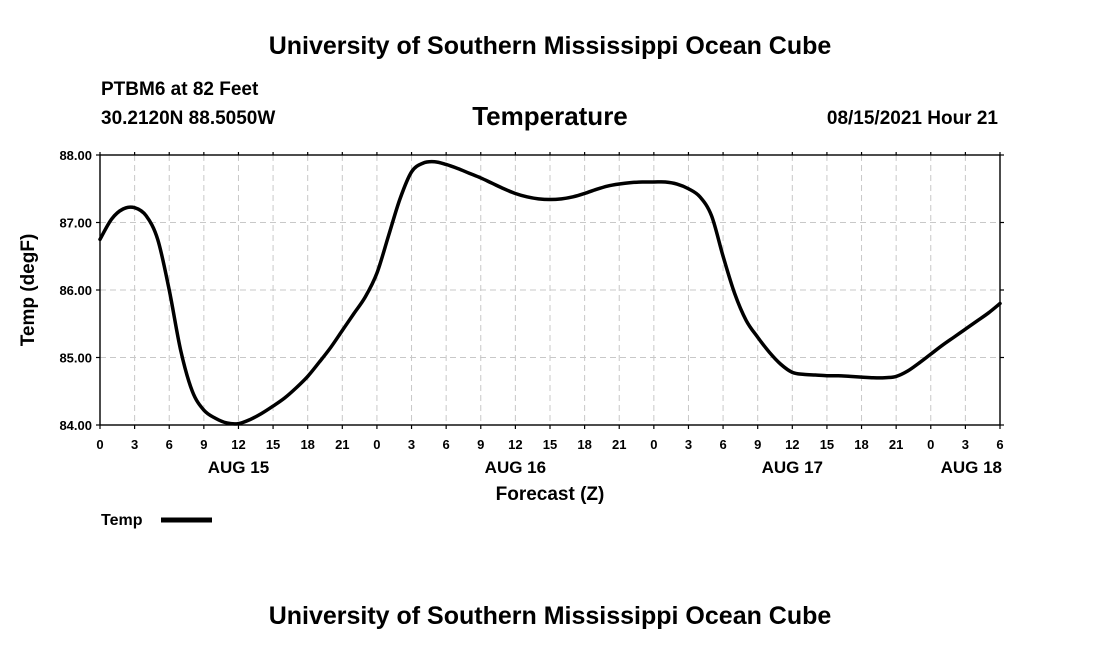 The height and width of the screenshot is (655, 1100). What do you see at coordinates (180, 89) in the screenshot?
I see `station-label: PTBM6 at 82 Feet` at bounding box center [180, 89].